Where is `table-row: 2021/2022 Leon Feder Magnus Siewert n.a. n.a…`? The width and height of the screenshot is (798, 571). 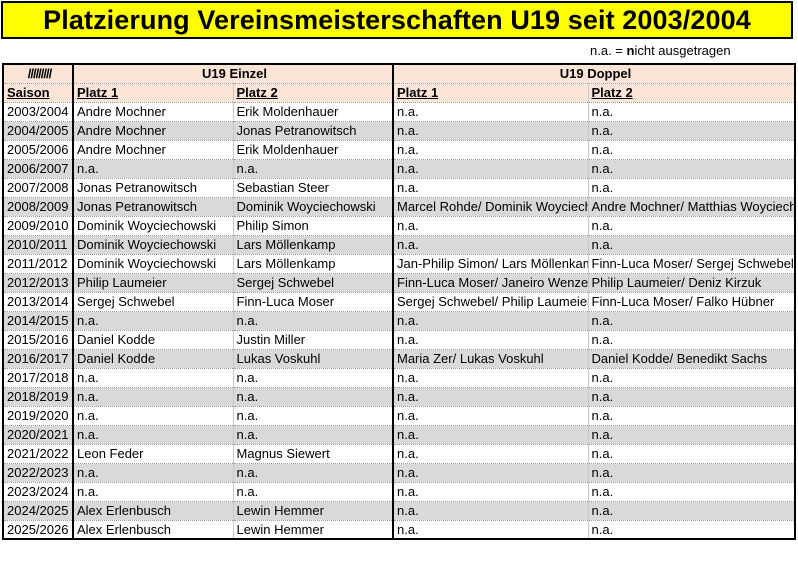 table-row: 2021/2022 Leon Feder Magnus Siewert n.a. n.a… is located at coordinates (399, 453).